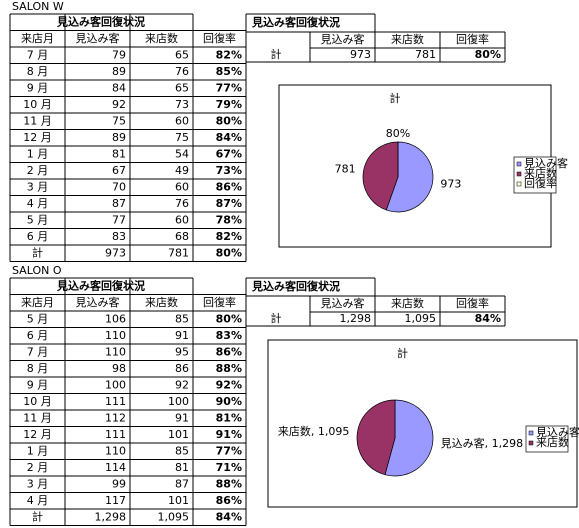 The image size is (579, 528). What do you see at coordinates (119, 236) in the screenshot?
I see `cell: 83` at bounding box center [119, 236].